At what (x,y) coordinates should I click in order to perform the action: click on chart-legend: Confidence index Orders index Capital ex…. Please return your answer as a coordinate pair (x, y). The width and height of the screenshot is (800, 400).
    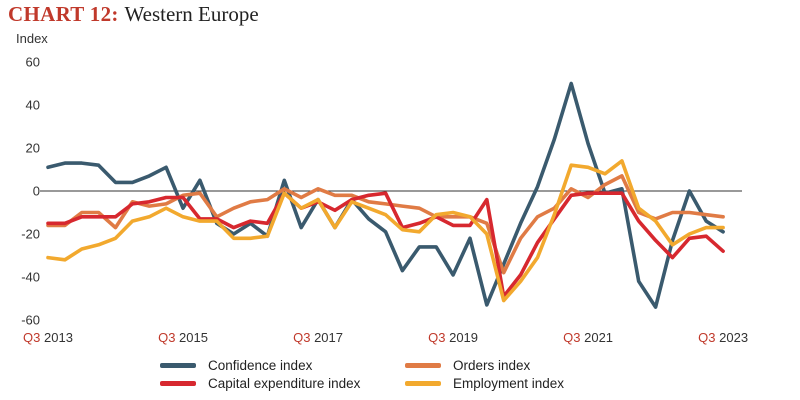
    Looking at the image, I should click on (470, 378).